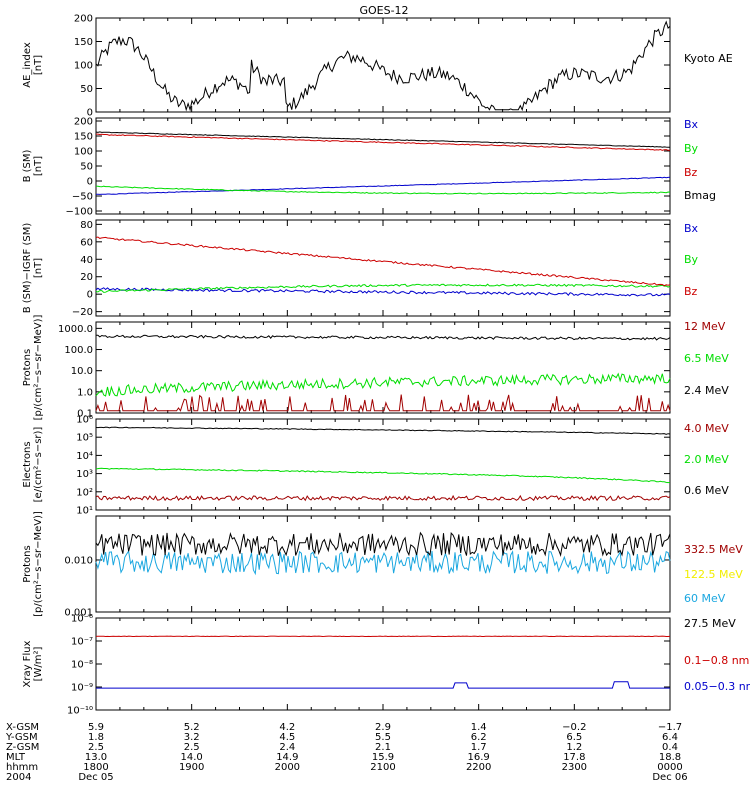  I want to click on y-tick-label: 10², so click(84, 492).